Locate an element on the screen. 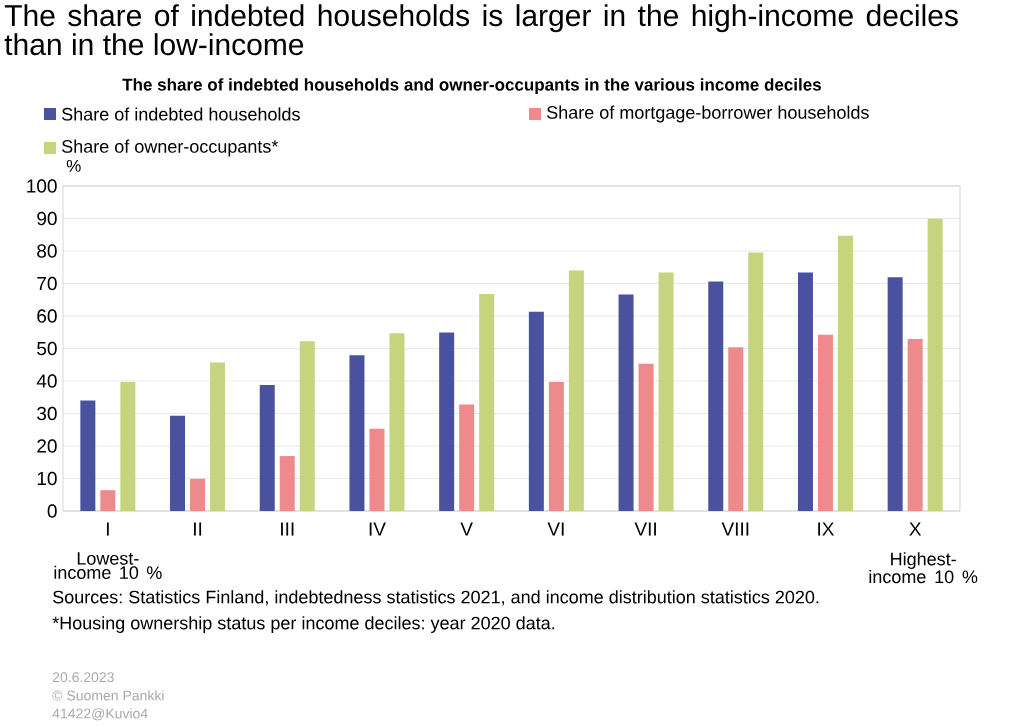 Image resolution: width=1009 pixels, height=727 pixels. y-tick-label: 100 is located at coordinates (42, 186).